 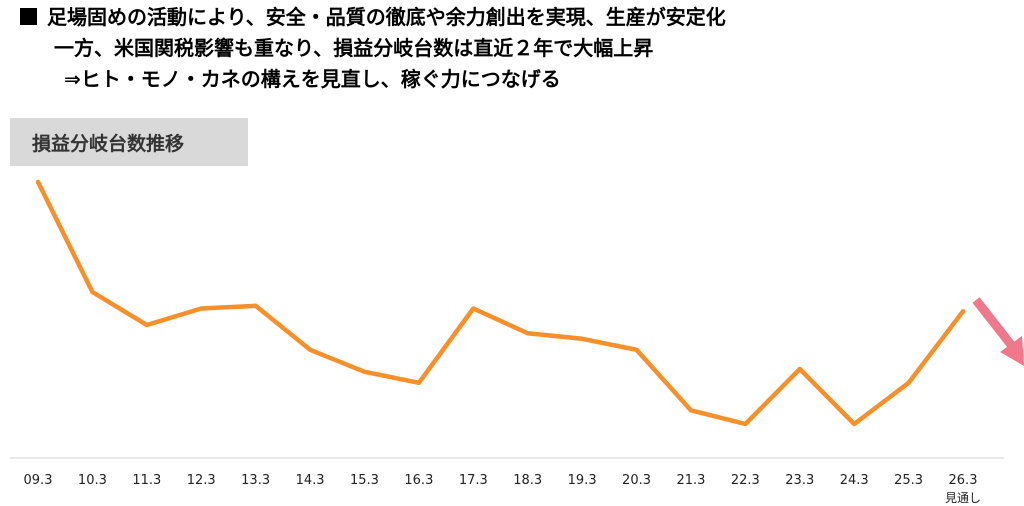 What do you see at coordinates (1012, 351) in the screenshot?
I see `trend-arrow-head-icon` at bounding box center [1012, 351].